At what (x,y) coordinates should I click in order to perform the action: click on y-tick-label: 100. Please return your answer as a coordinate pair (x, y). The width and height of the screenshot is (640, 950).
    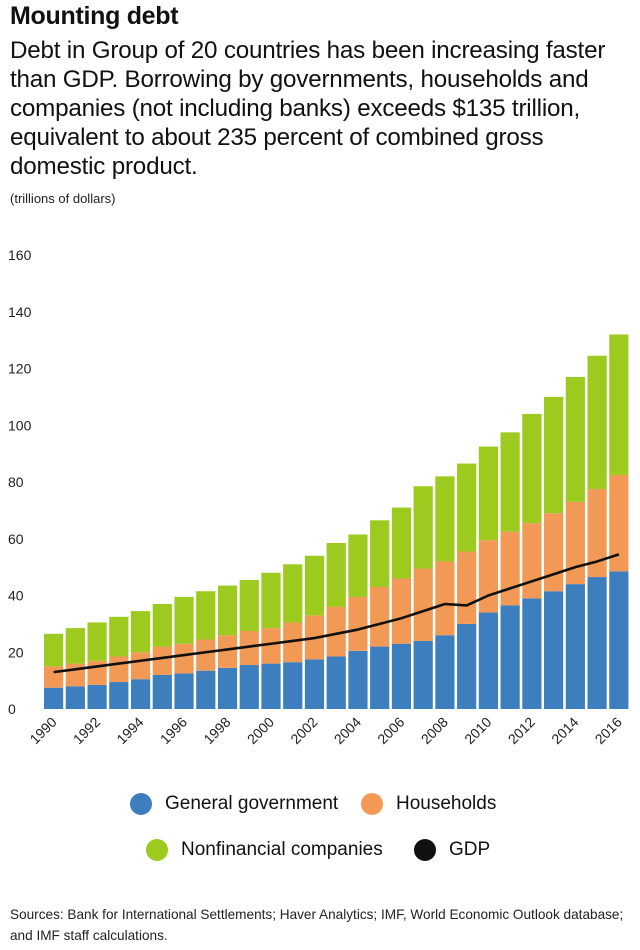
    Looking at the image, I should click on (20, 425).